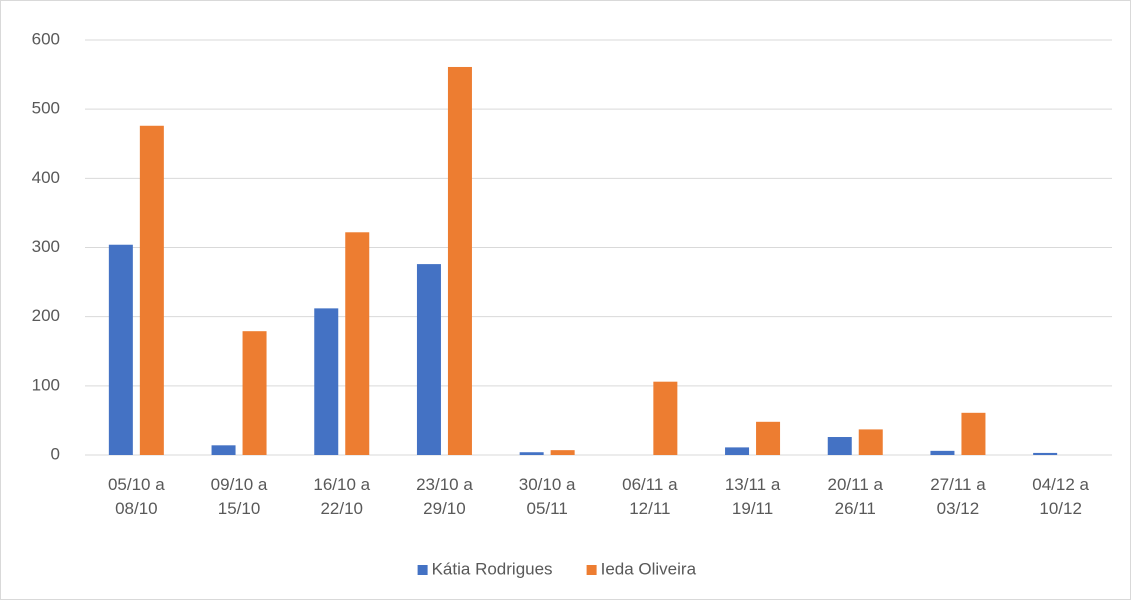 Image resolution: width=1131 pixels, height=600 pixels. What do you see at coordinates (1060, 496) in the screenshot?
I see `x-tick-label: 04/12 a 10/12` at bounding box center [1060, 496].